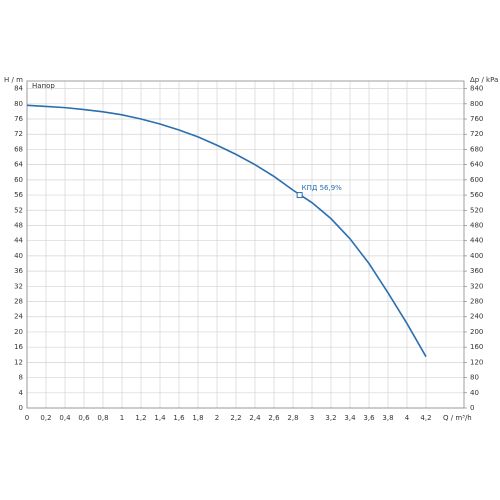  Describe the element at coordinates (476, 210) in the screenshot. I see `y2-tick-label: 520` at that location.